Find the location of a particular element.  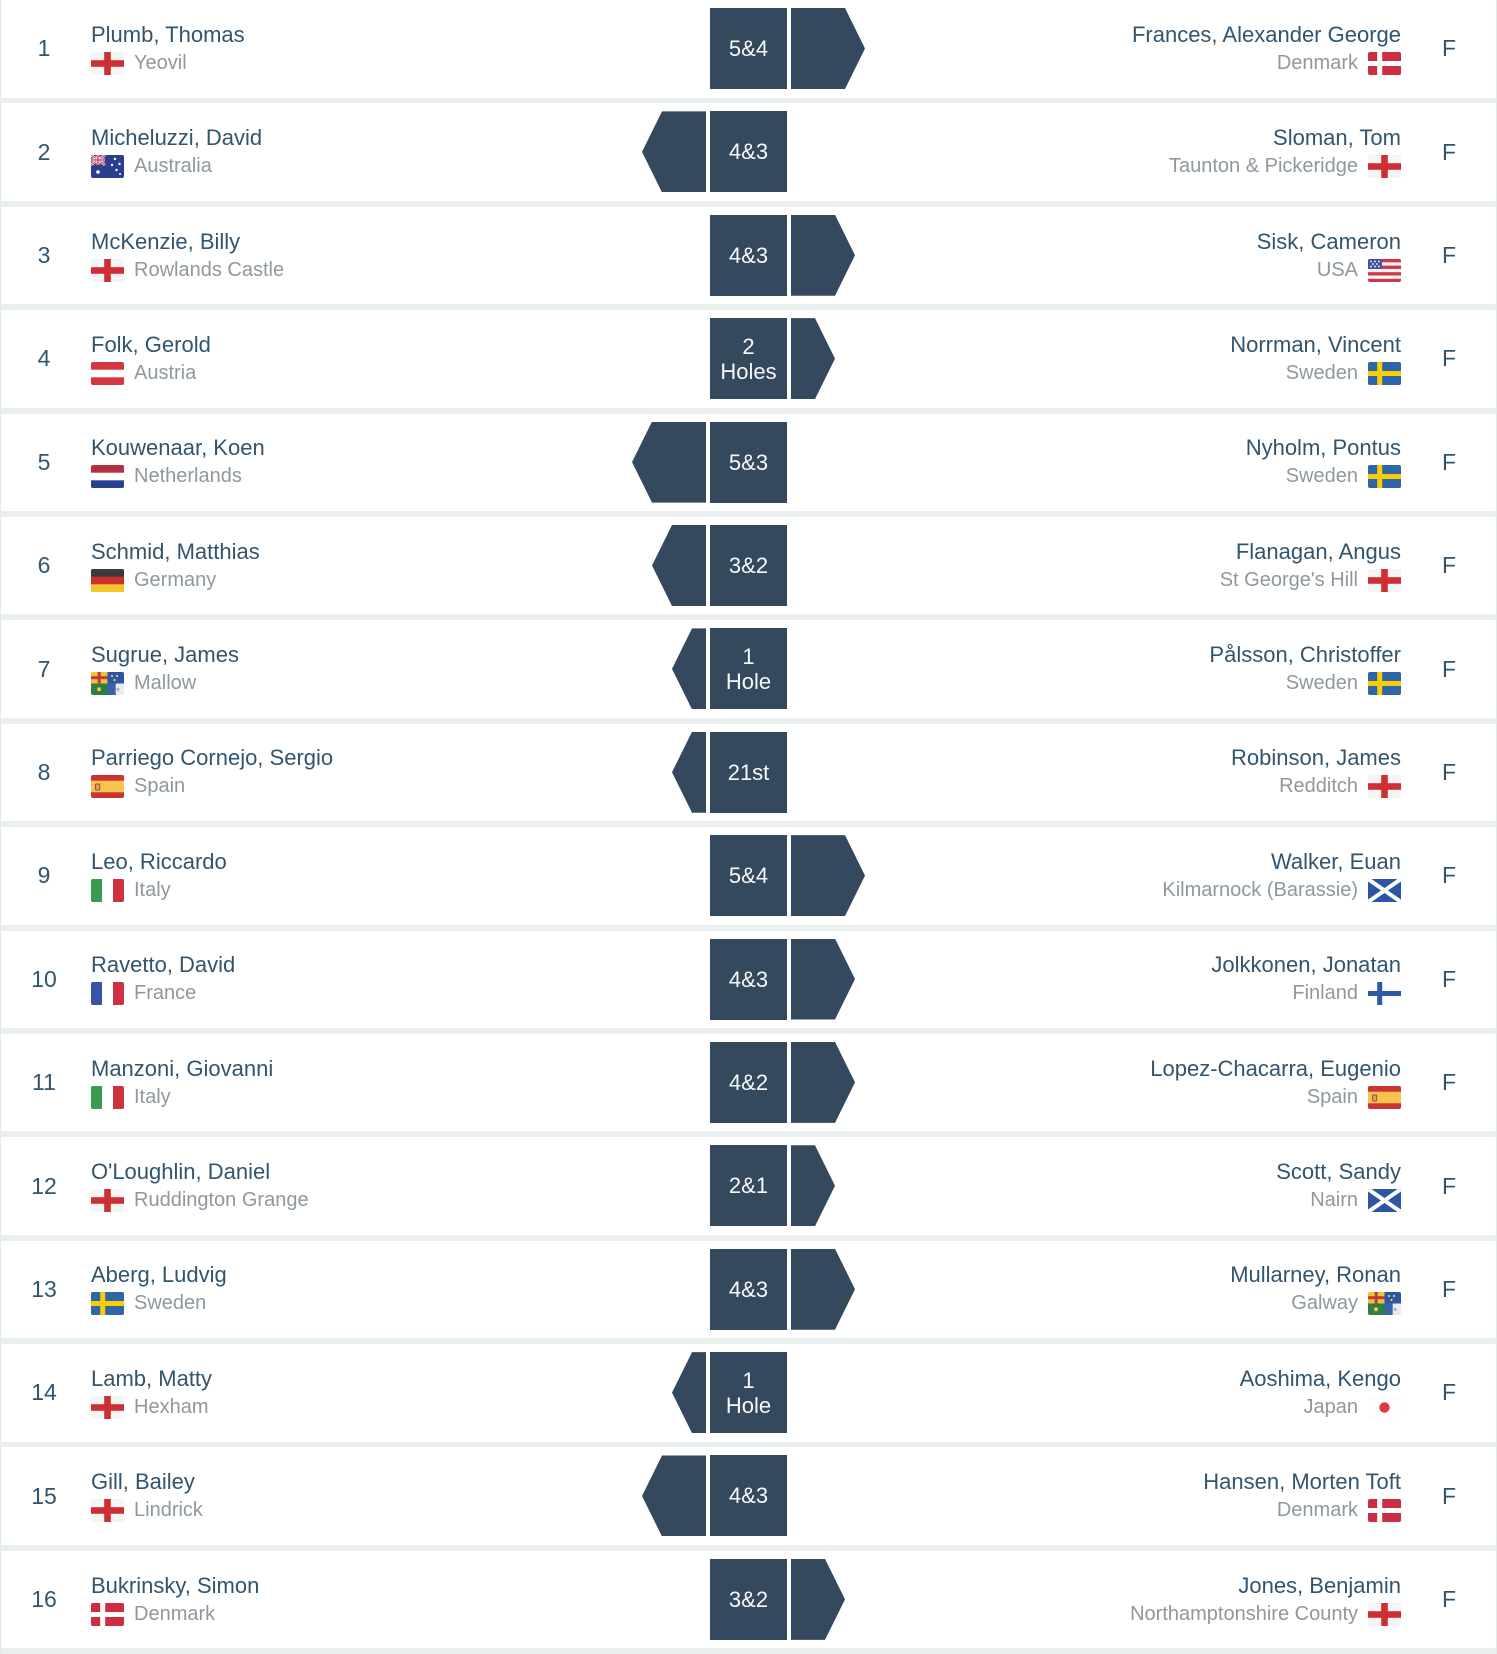

player-right: Scott, Sandy Nairn is located at coordinates (1128, 1186).